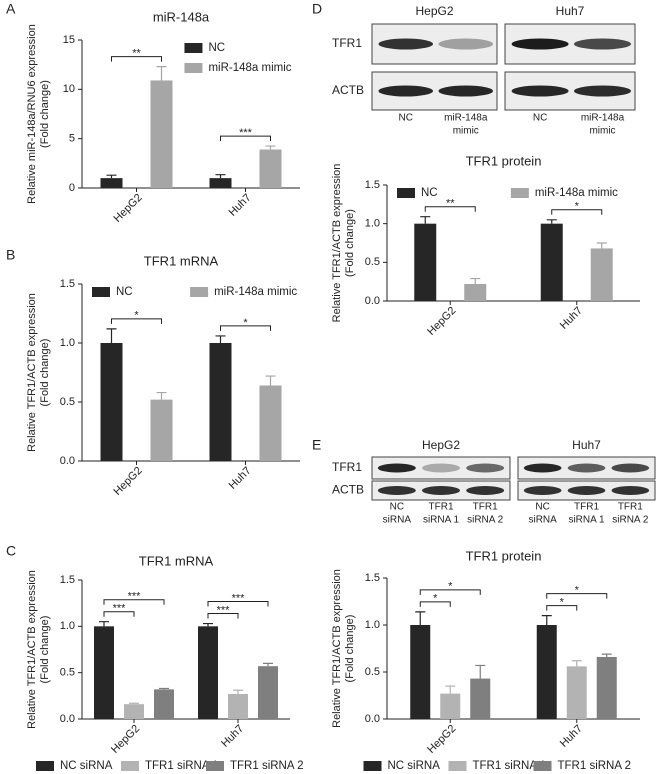  What do you see at coordinates (347, 43) in the screenshot?
I see `blot-row-label: TFR1` at bounding box center [347, 43].